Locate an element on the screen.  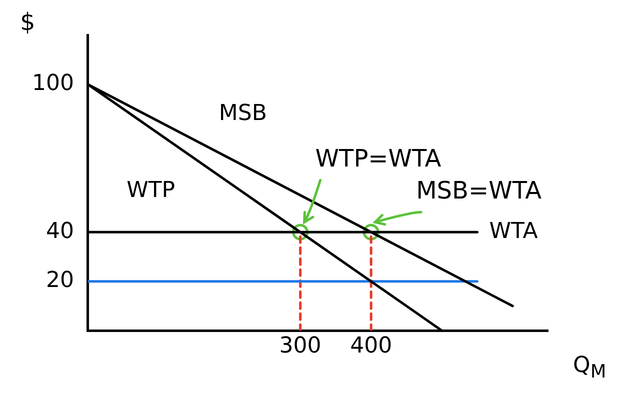
y-axis-title: $ is located at coordinates (28, 22).